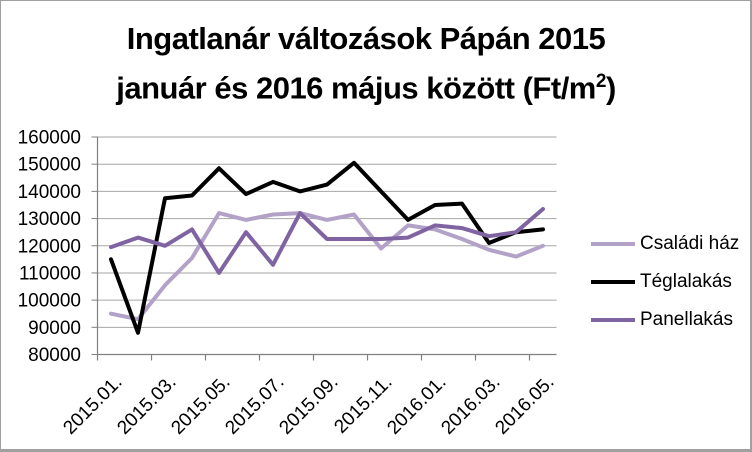 This screenshot has height=452, width=752. I want to click on legend: Családi ház Téglalakás Panellakás, so click(665, 282).